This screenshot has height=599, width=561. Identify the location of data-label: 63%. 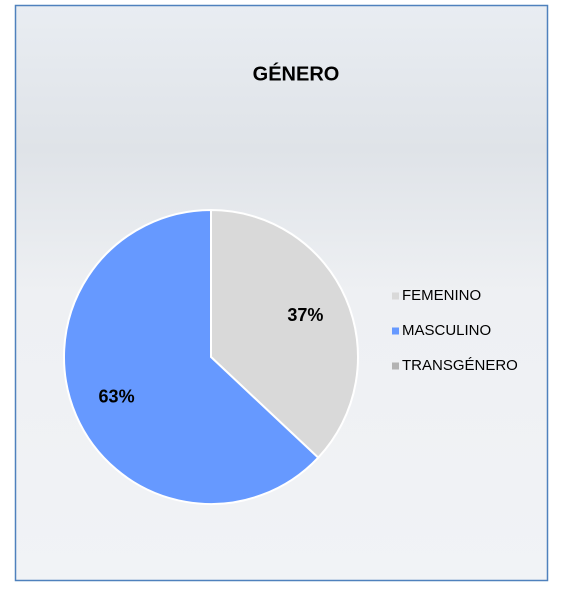
(117, 397).